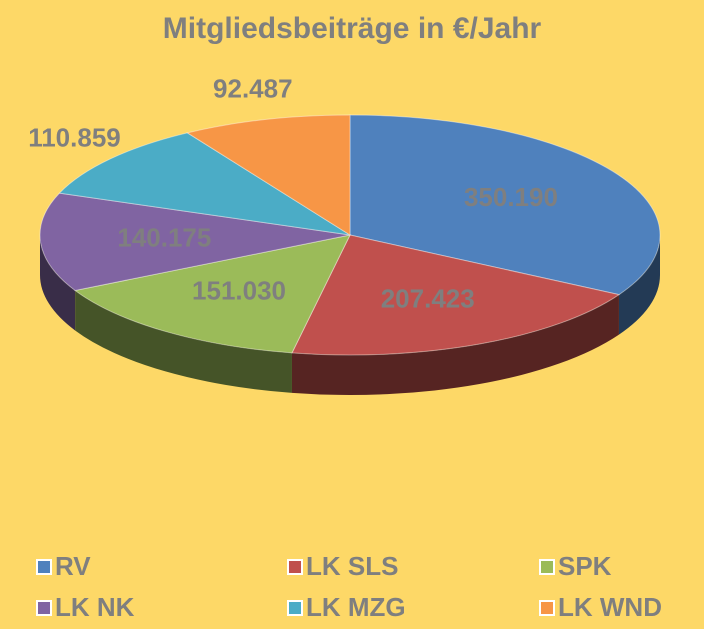 This screenshot has height=629, width=704. What do you see at coordinates (356, 607) in the screenshot?
I see `legend-label: LK MZG` at bounding box center [356, 607].